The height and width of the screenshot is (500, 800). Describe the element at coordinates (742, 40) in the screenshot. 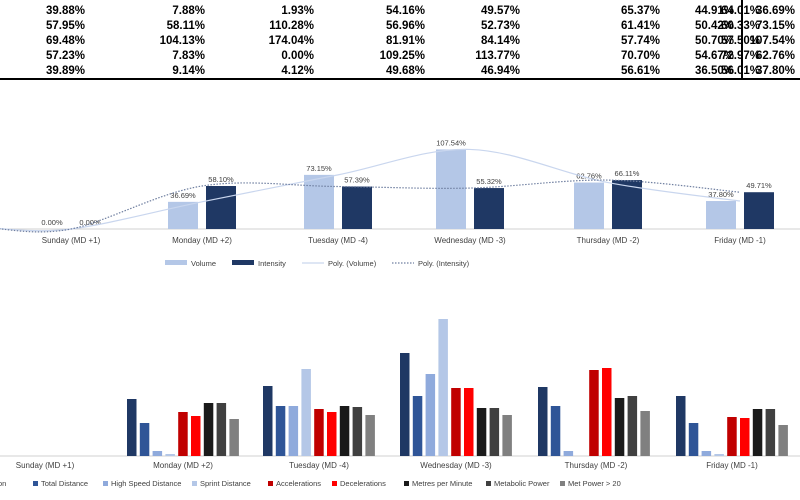

I see `table-total-column-border` at that location.